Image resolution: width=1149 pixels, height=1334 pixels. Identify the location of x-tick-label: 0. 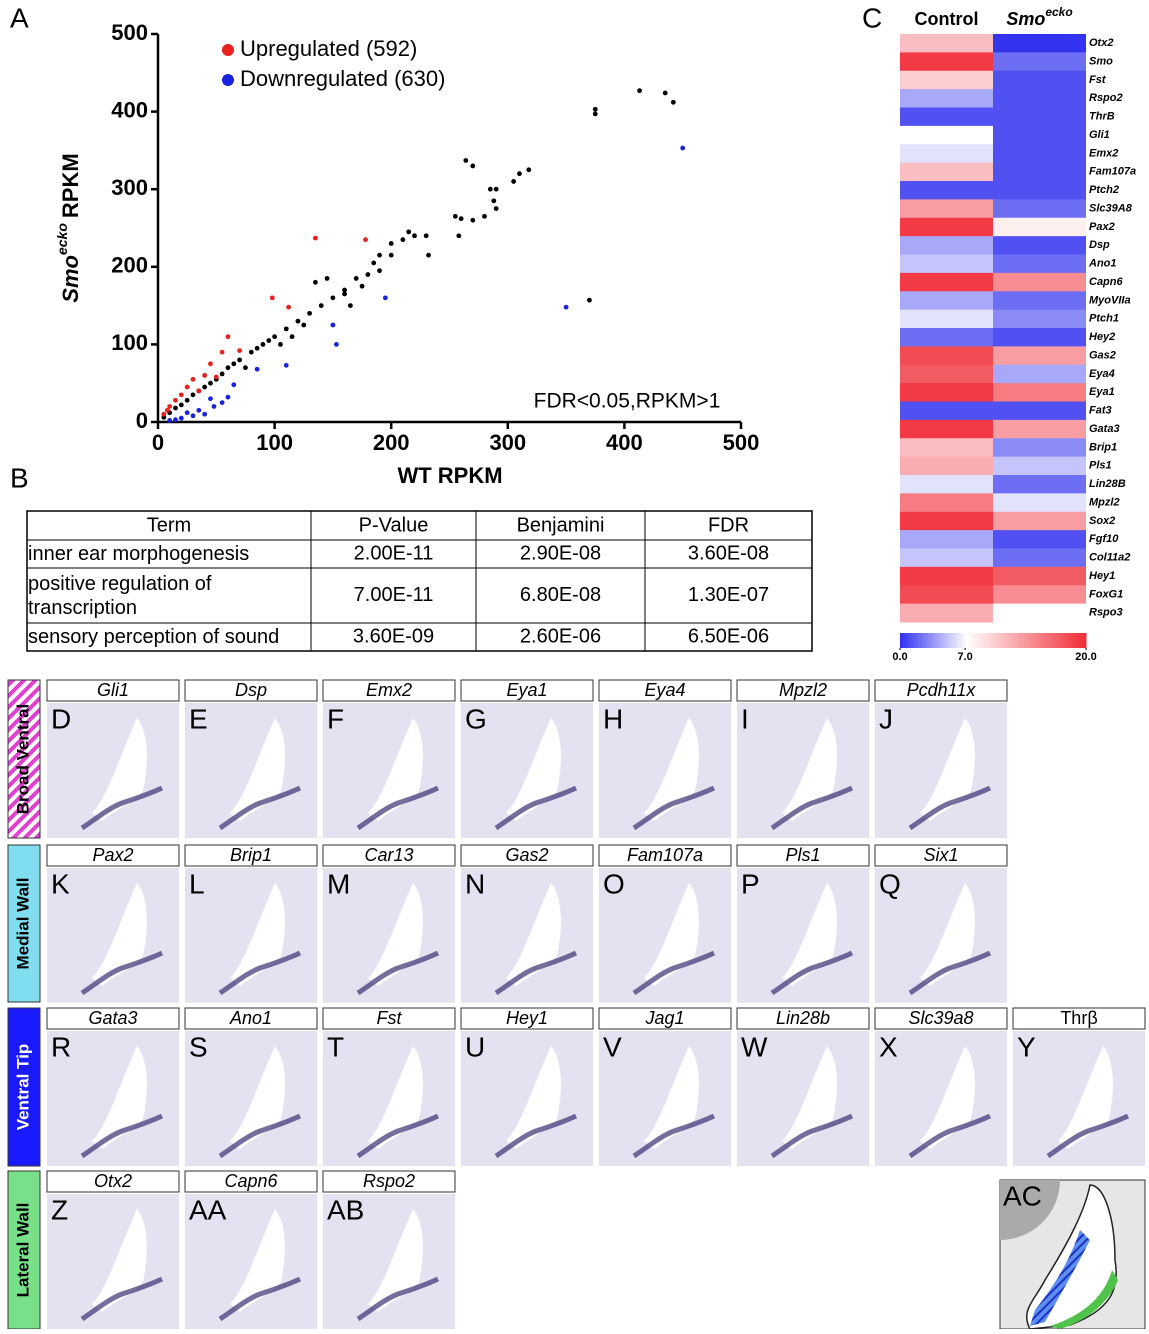
(158, 442).